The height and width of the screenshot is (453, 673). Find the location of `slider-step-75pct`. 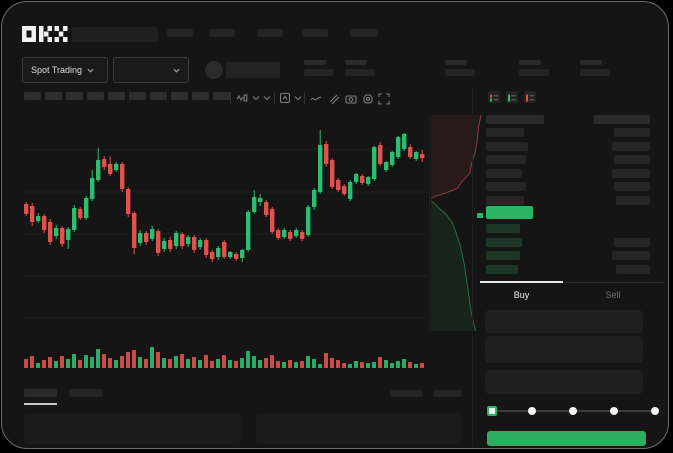

slider-step-75pct is located at coordinates (614, 411).